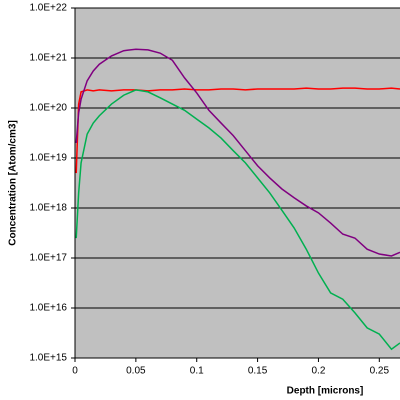 This screenshot has height=400, width=400. Describe the element at coordinates (136, 371) in the screenshot. I see `x-tick-label: 0.05` at that location.